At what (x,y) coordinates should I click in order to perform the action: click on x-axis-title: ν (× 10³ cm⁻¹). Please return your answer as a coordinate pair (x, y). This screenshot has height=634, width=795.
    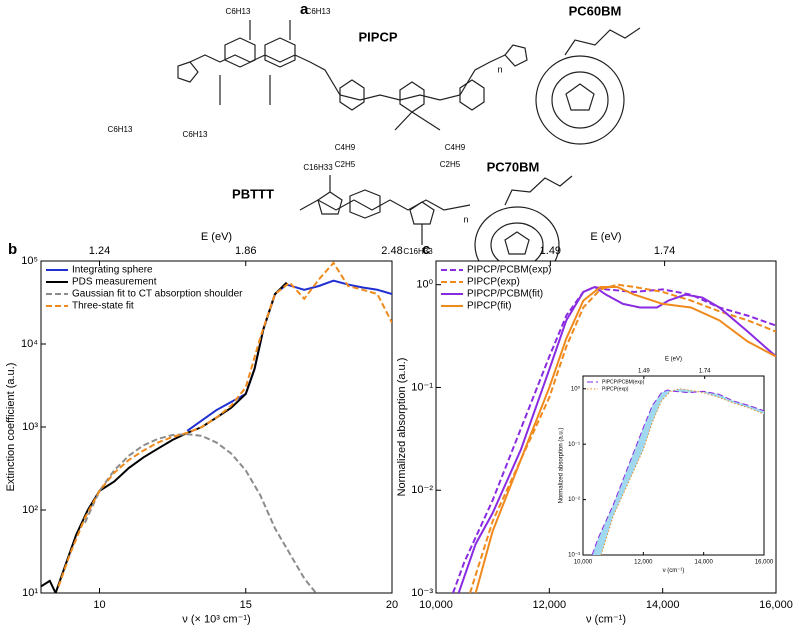
    Looking at the image, I should click on (216, 619).